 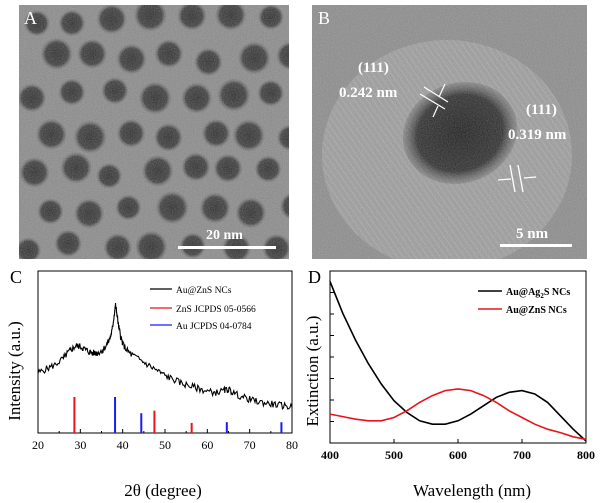 What do you see at coordinates (250, 445) in the screenshot?
I see `xrd-x-tick-label: 70` at bounding box center [250, 445].